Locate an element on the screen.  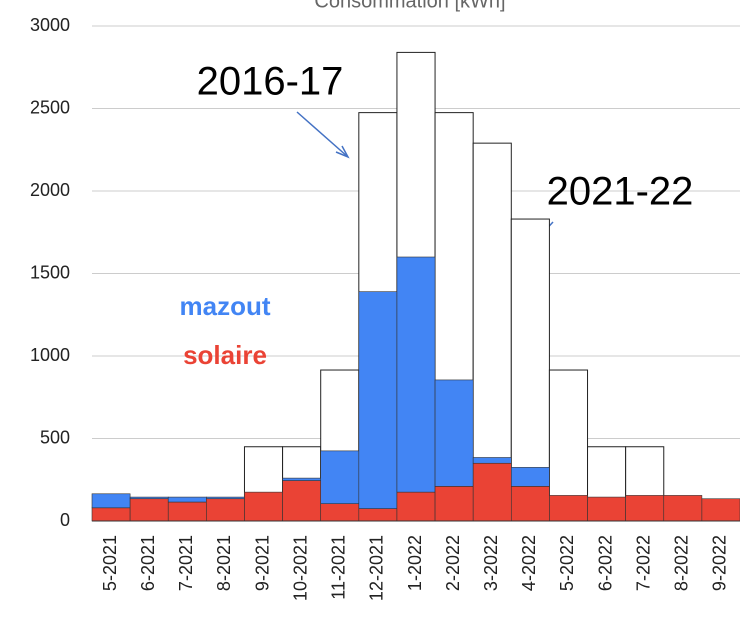
chart-title: Consommation [kWh] is located at coordinates (409, 6).